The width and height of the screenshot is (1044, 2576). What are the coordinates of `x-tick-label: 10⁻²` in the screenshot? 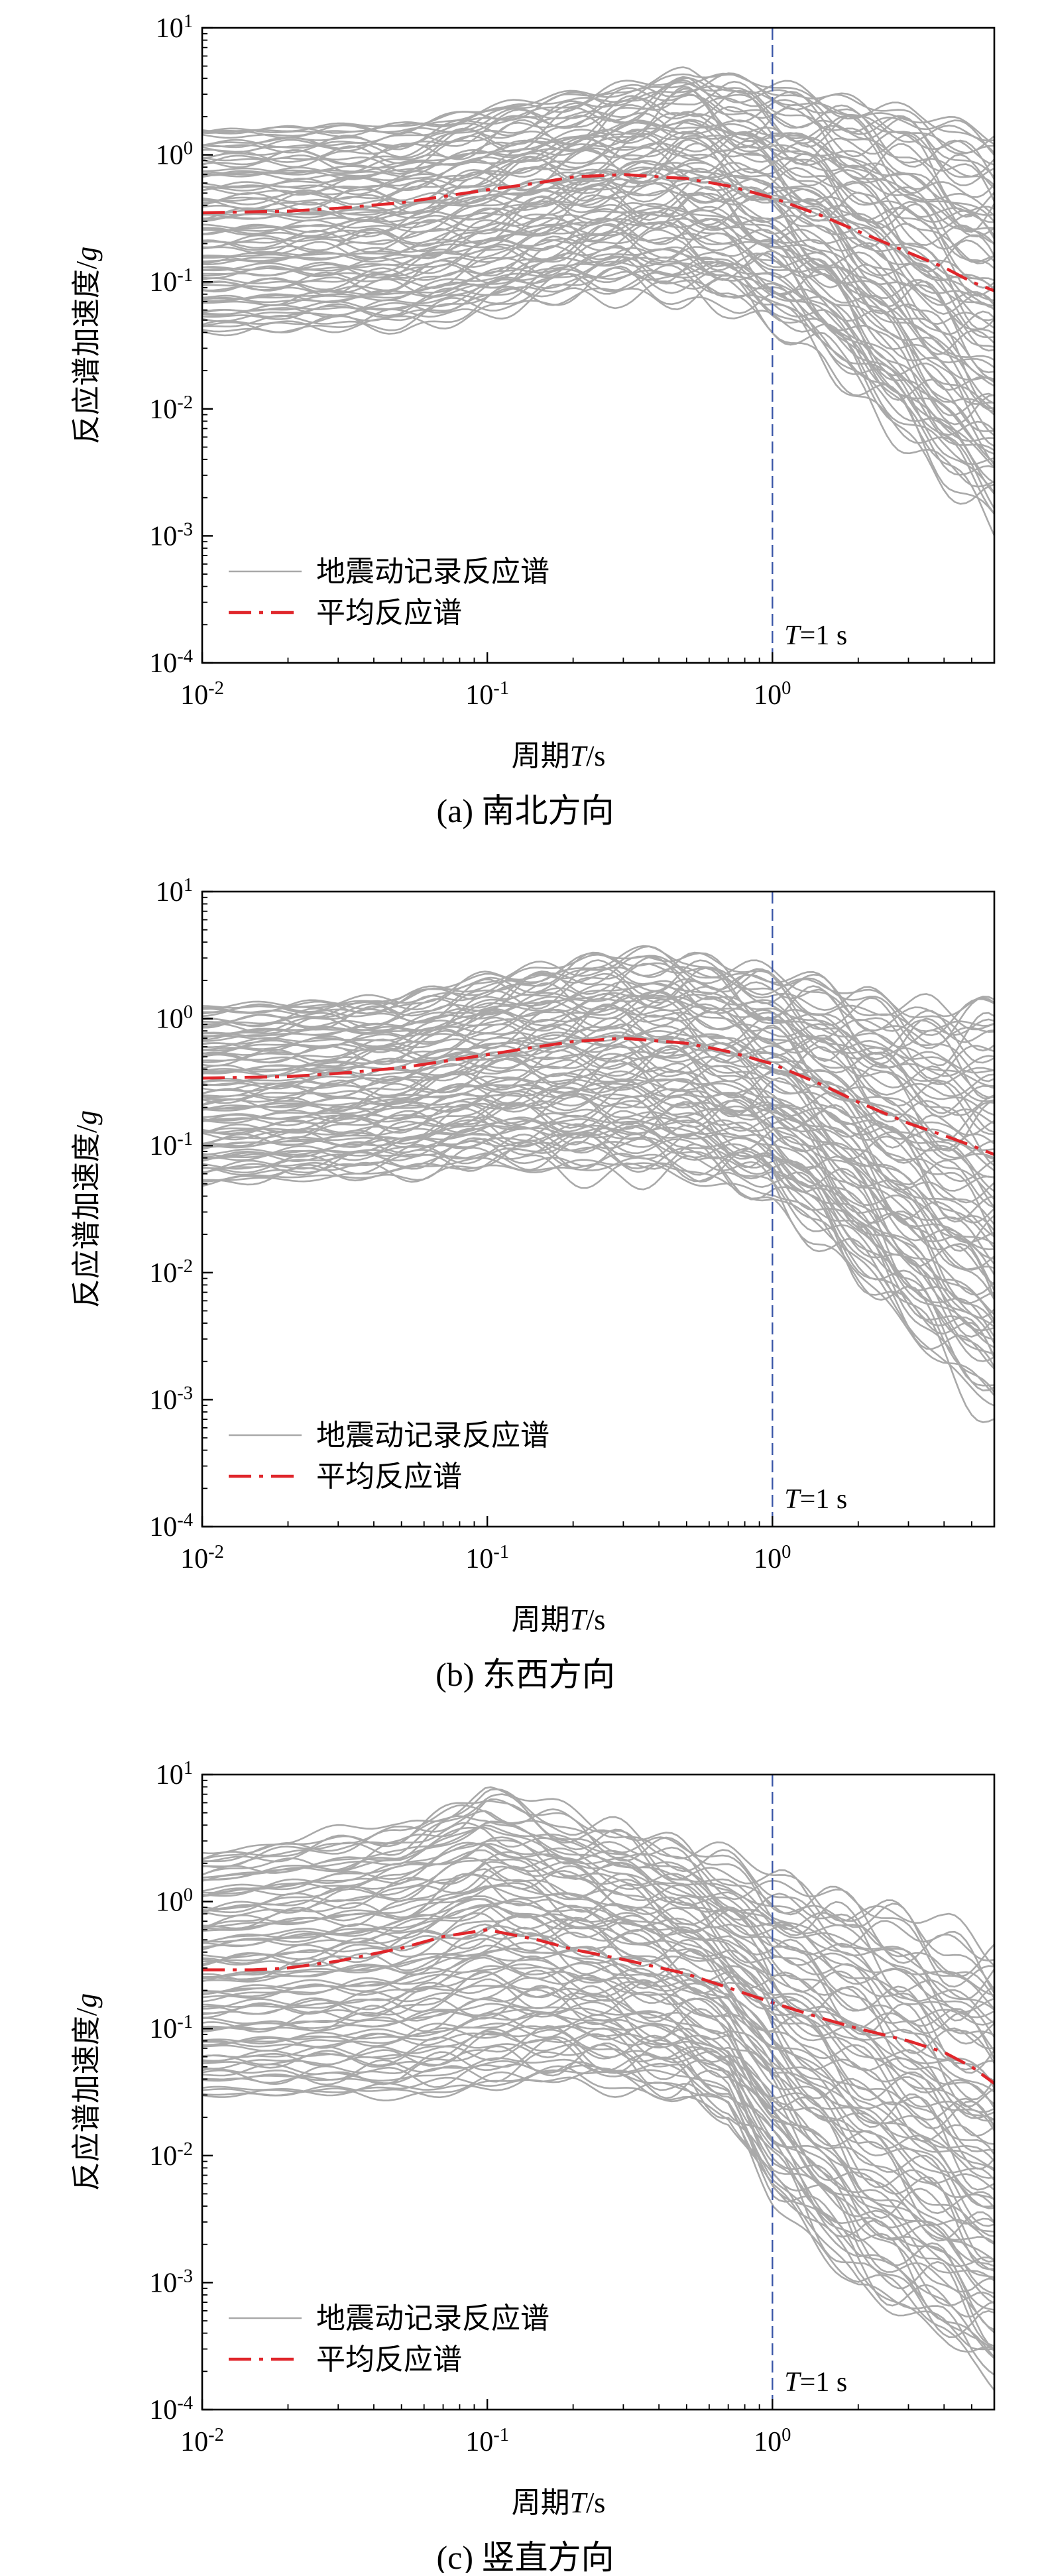 It's located at (202, 694).